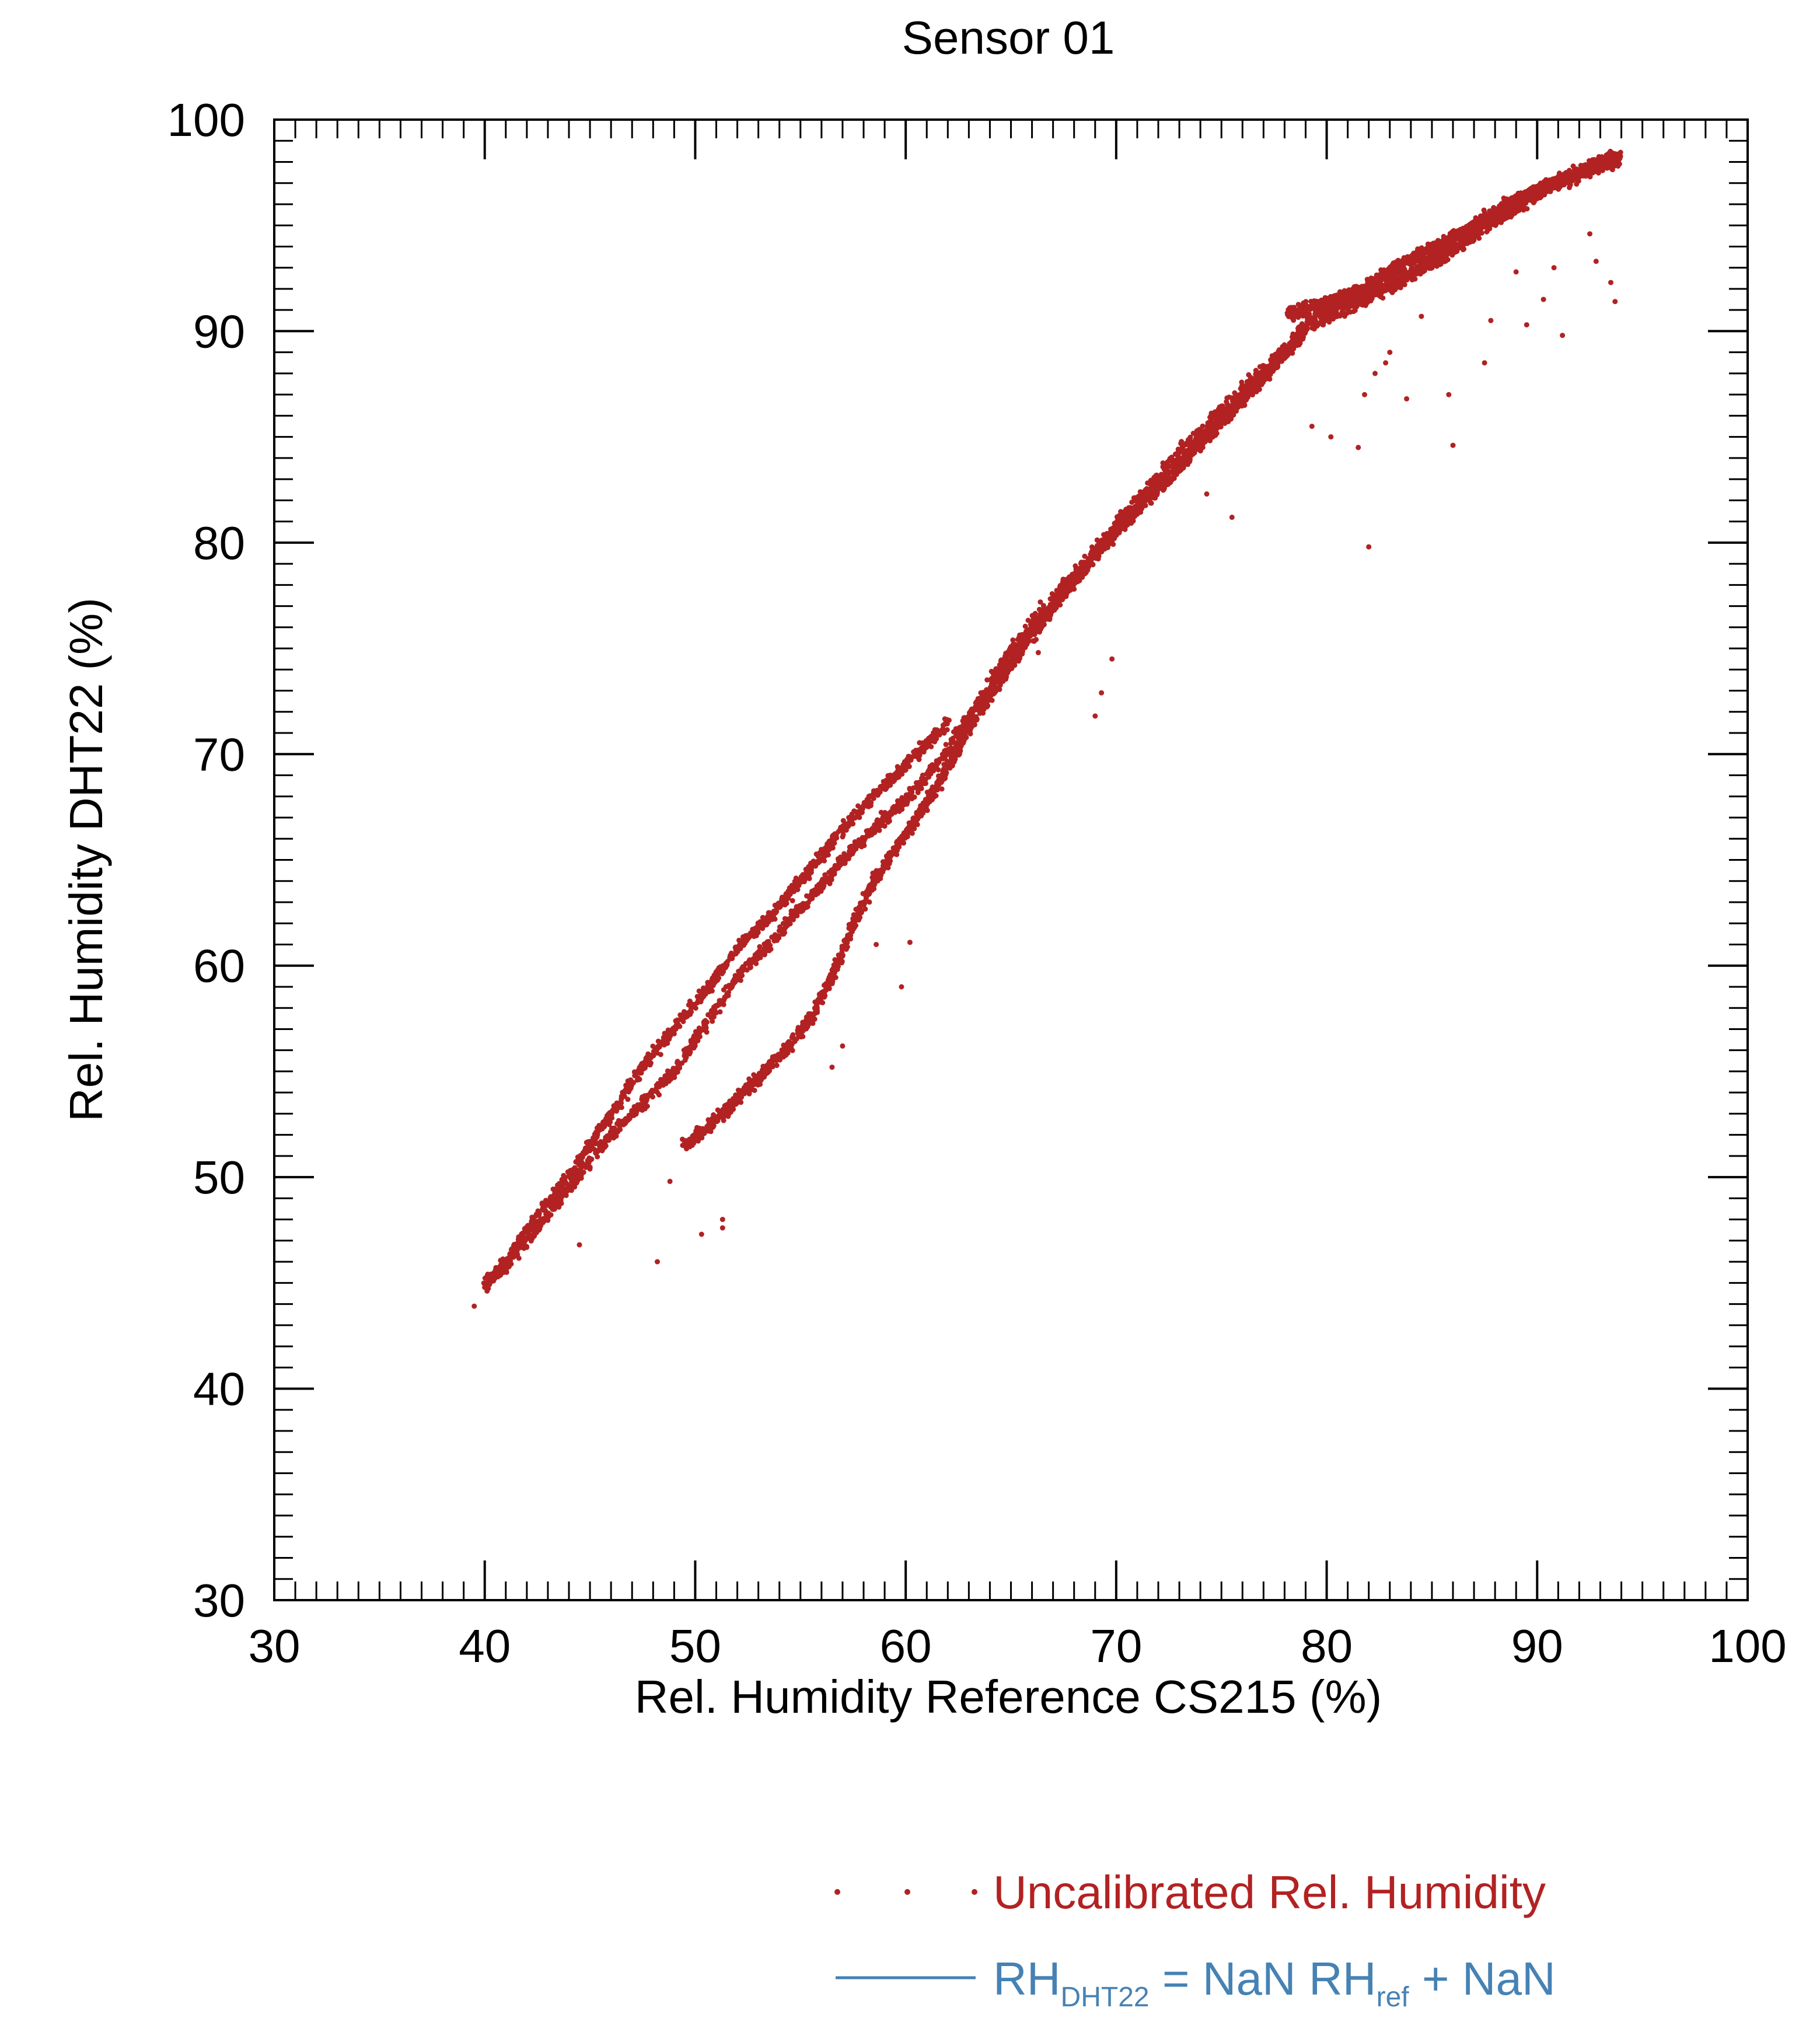 Image resolution: width=1820 pixels, height=2039 pixels. Describe the element at coordinates (1008, 38) in the screenshot. I see `chart-title: Sensor 01` at that location.